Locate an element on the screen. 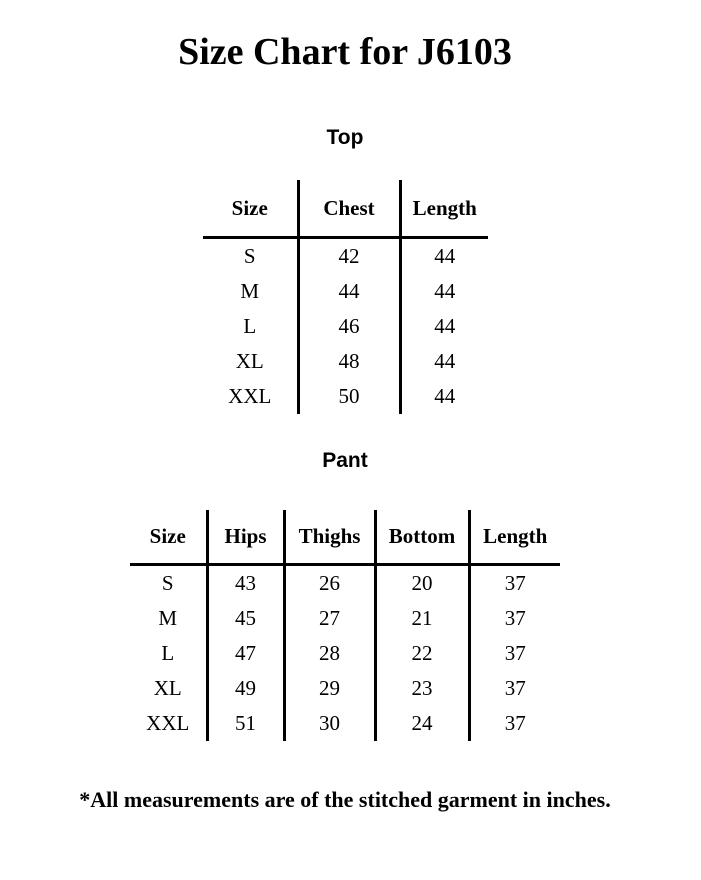  table-row: XL 49 29 23 37 is located at coordinates (345, 688).